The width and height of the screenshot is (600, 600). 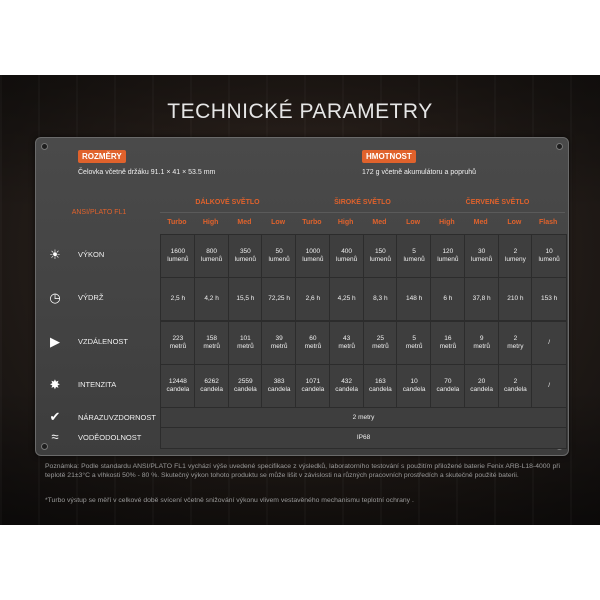 I want to click on impact-label: ✔ NÁRAZUVZDORNOST, so click(x=99, y=417).